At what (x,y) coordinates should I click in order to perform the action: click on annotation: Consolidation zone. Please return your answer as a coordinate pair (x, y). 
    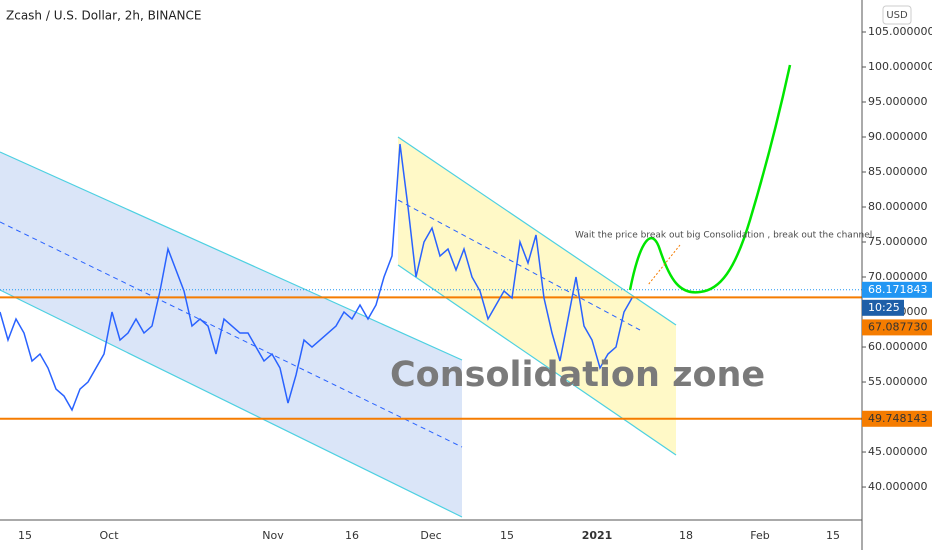
    Looking at the image, I should click on (577, 375).